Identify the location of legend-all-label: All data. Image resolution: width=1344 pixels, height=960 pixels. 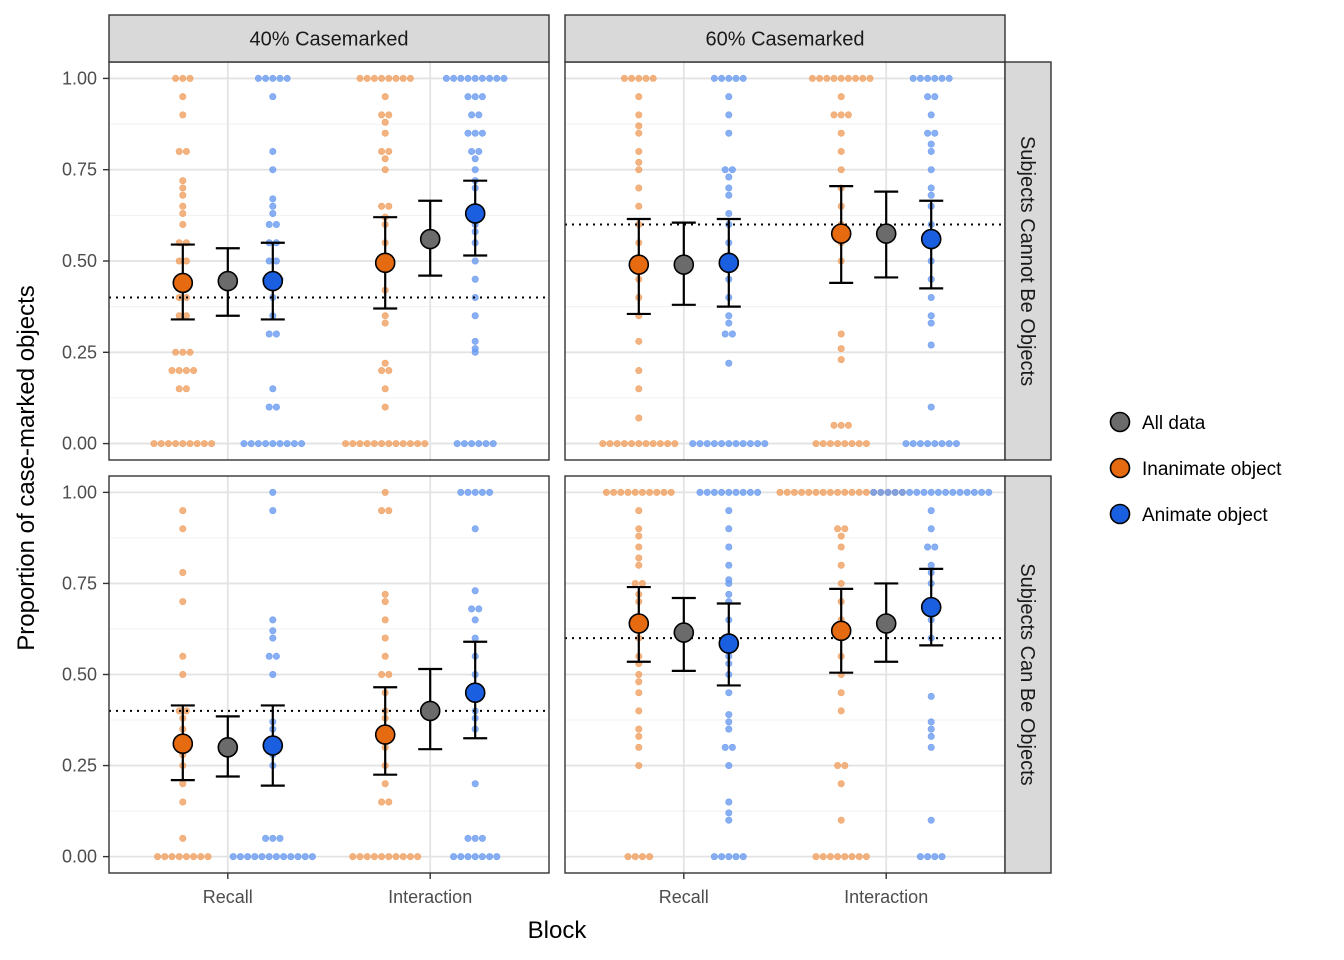
(1174, 423).